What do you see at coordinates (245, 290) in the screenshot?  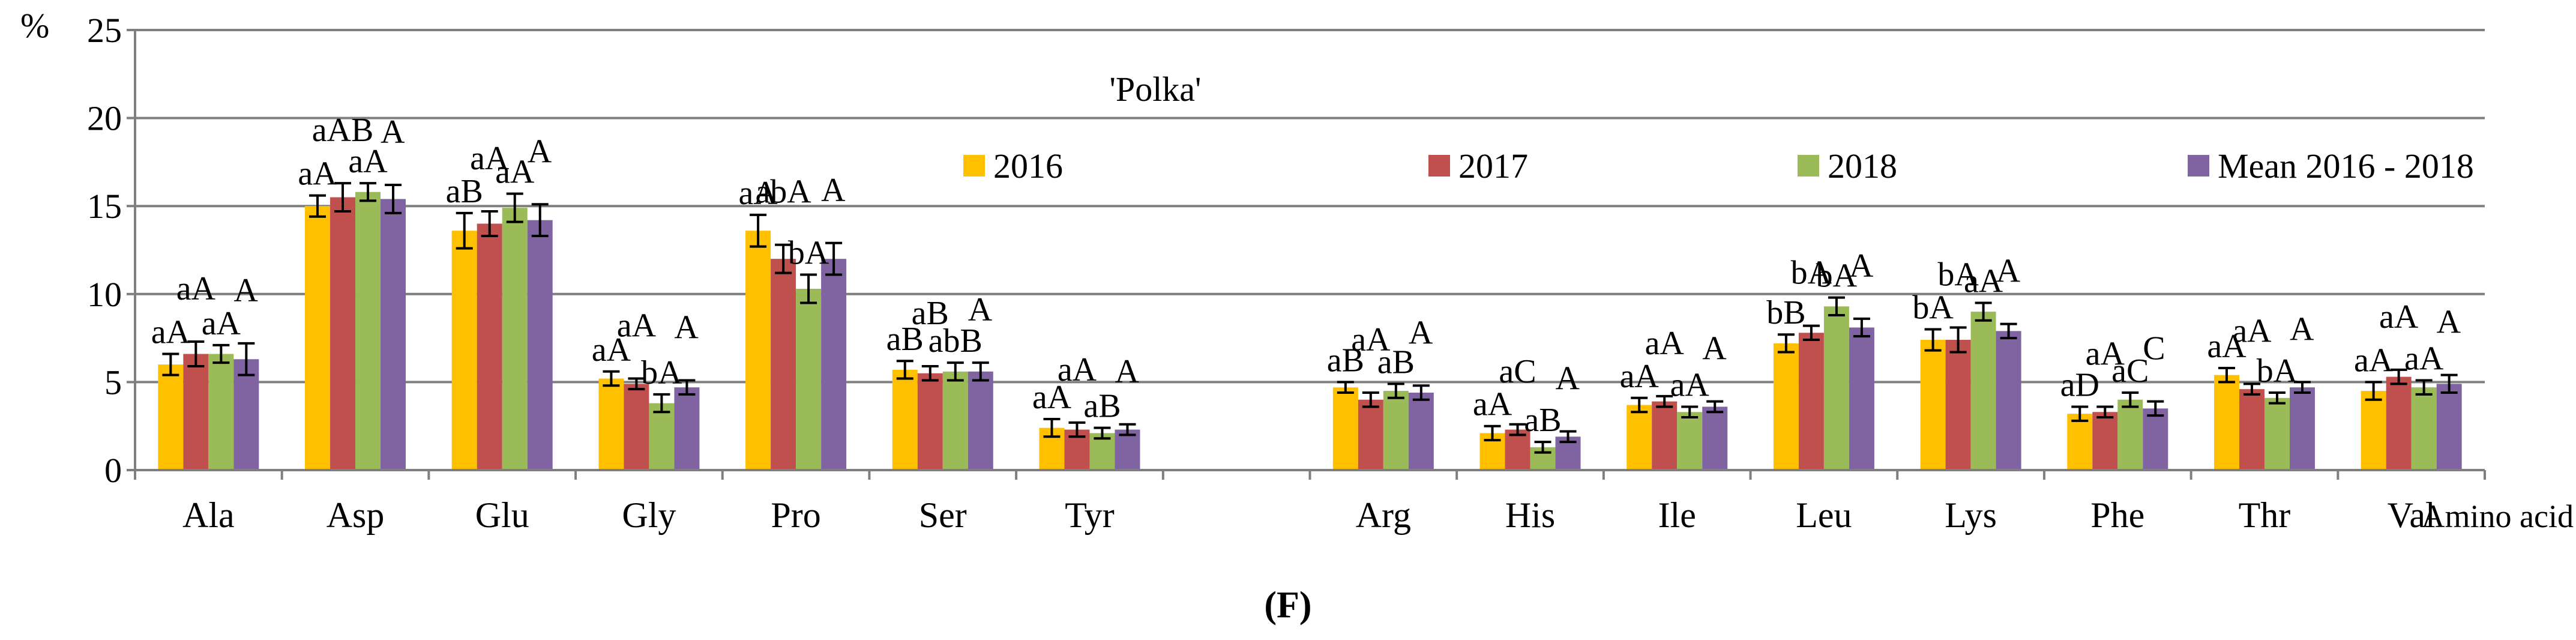 I see `sig-label-ala-3: A` at bounding box center [245, 290].